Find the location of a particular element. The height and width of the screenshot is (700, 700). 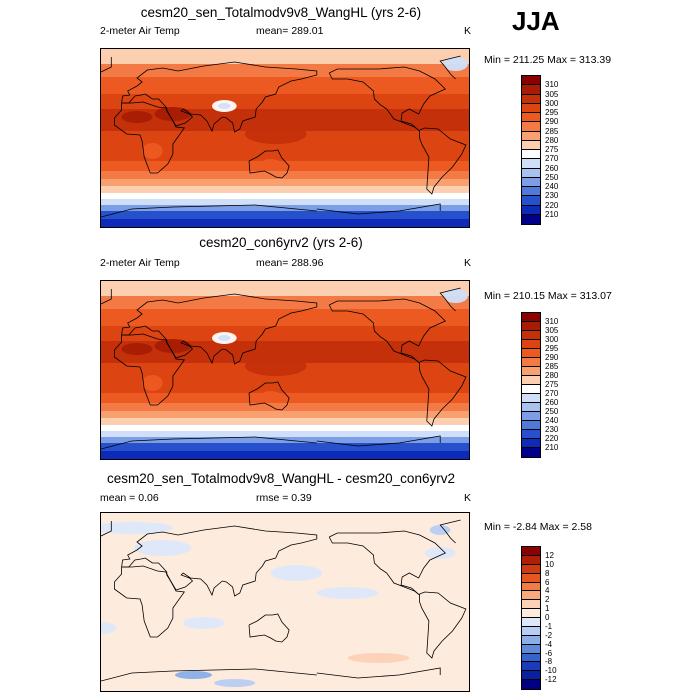

panel-3-colorbar-label: 0 is located at coordinates (547, 617).